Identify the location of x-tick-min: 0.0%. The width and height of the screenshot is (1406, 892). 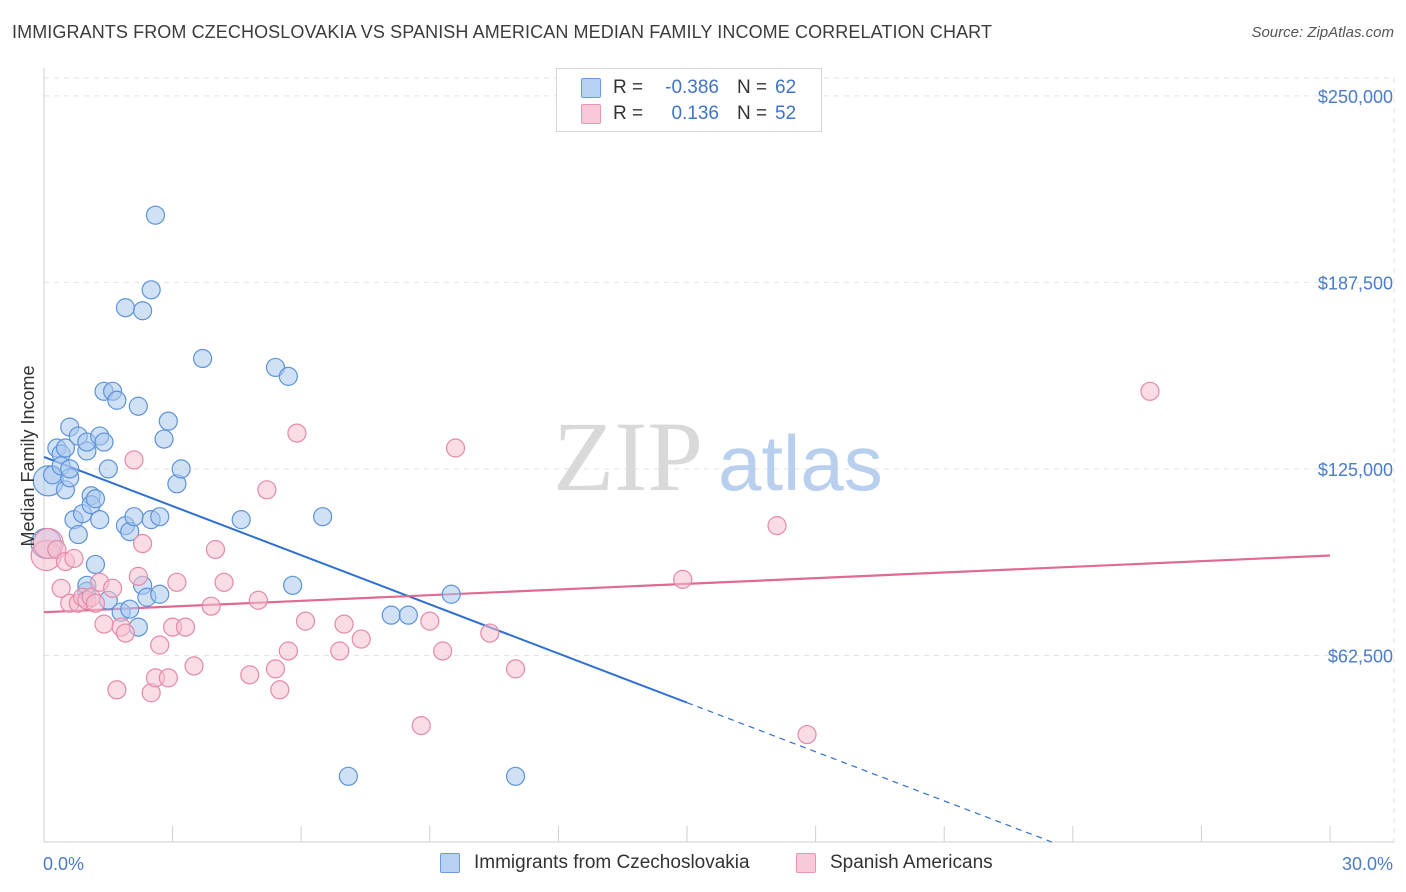
(63, 864).